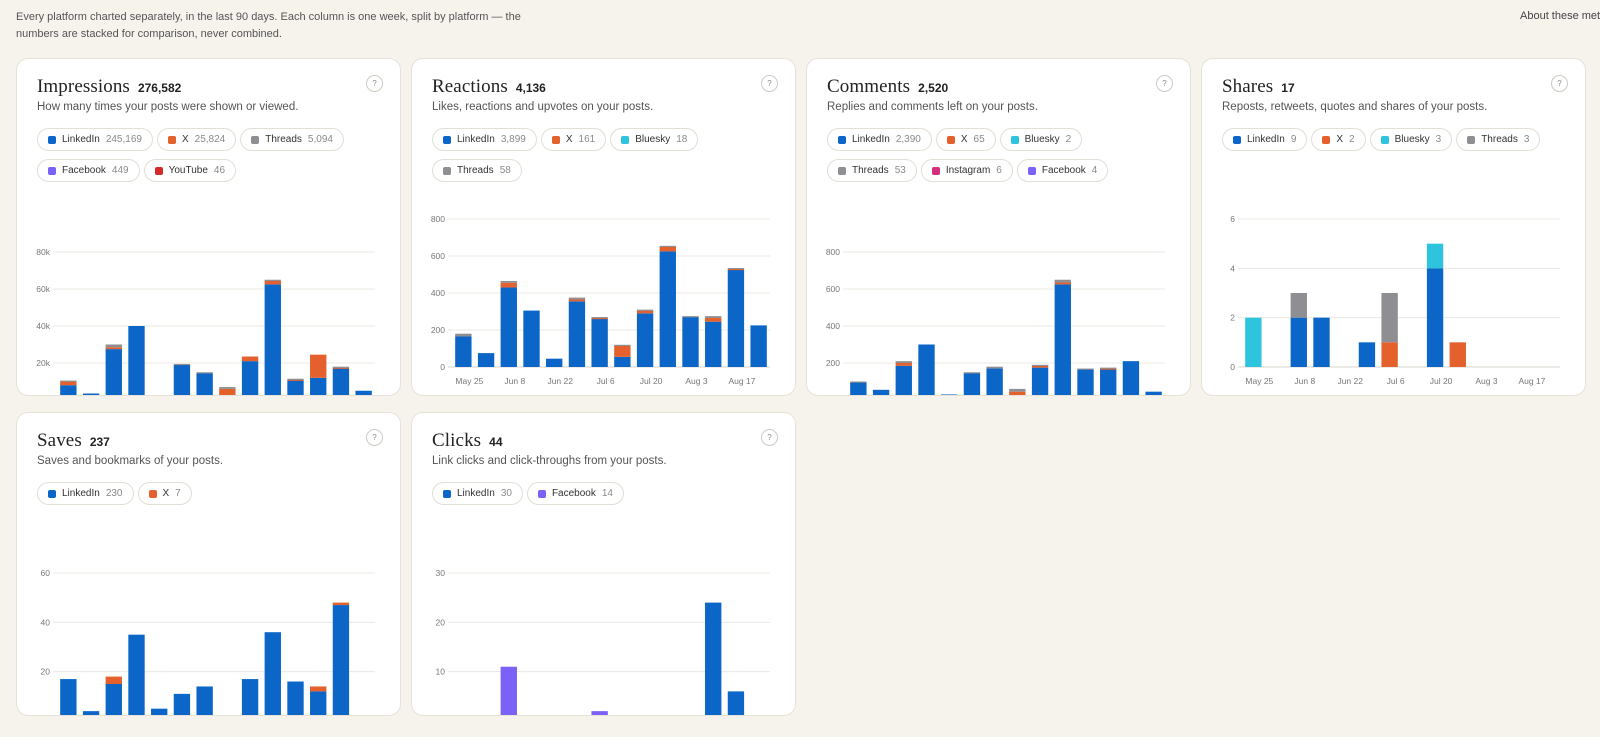  I want to click on bar-segment-facebook, so click(508, 691).